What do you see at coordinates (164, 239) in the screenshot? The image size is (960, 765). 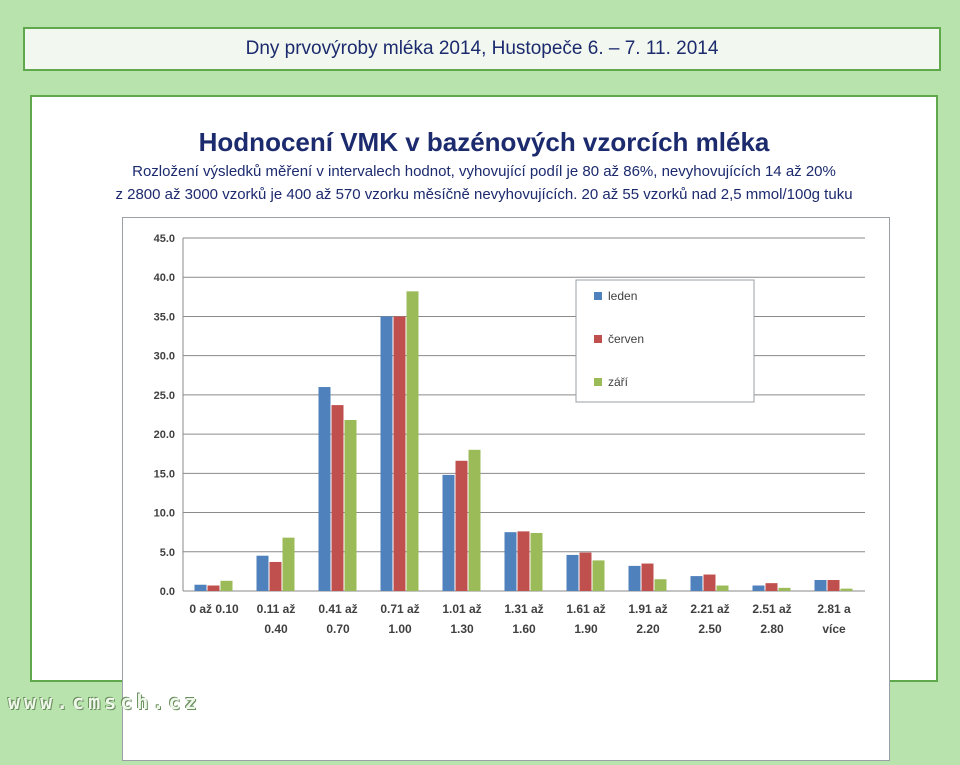 I see `y-tick-label: 45.0` at bounding box center [164, 239].